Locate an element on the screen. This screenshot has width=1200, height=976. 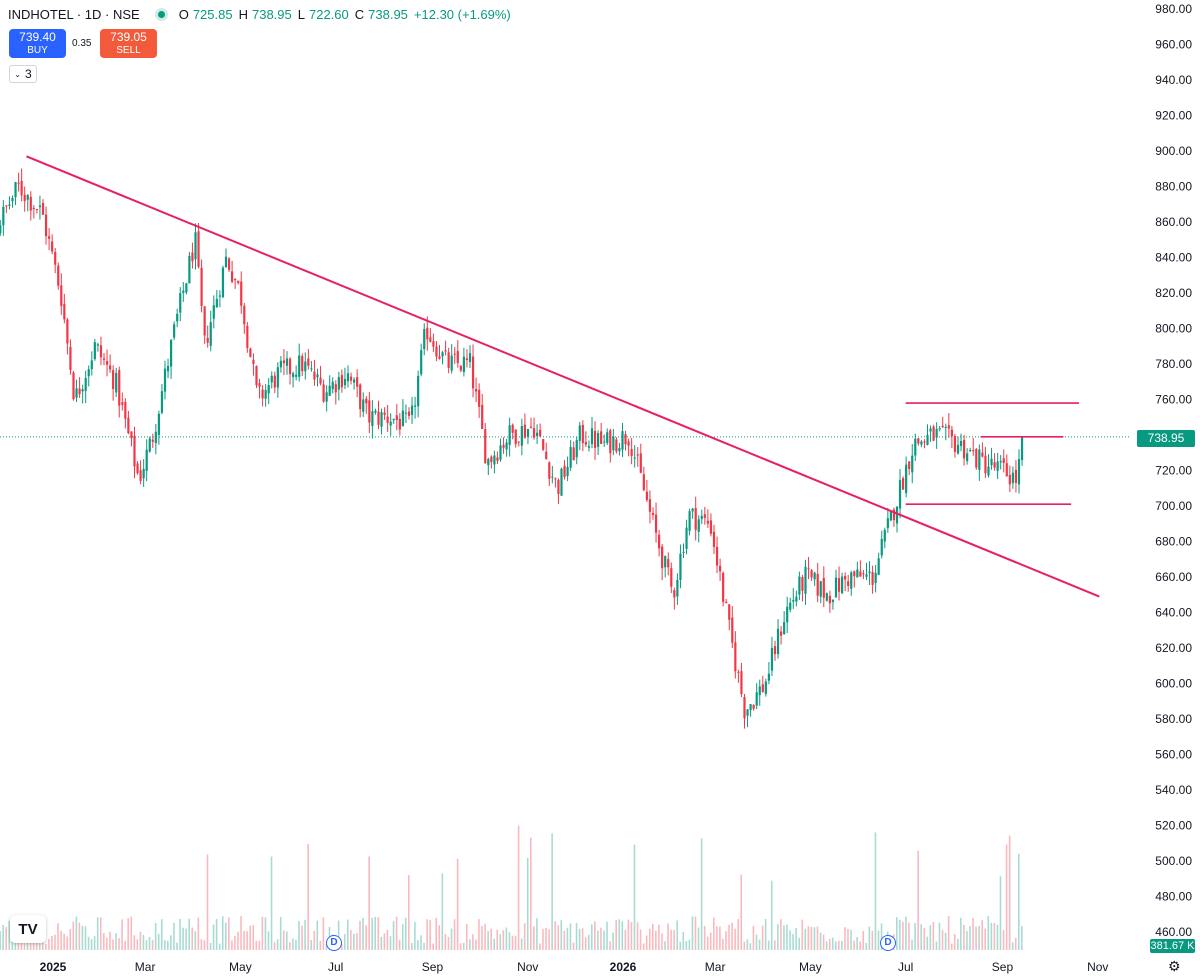
settings-icon: ⚙ is located at coordinates (1174, 966).